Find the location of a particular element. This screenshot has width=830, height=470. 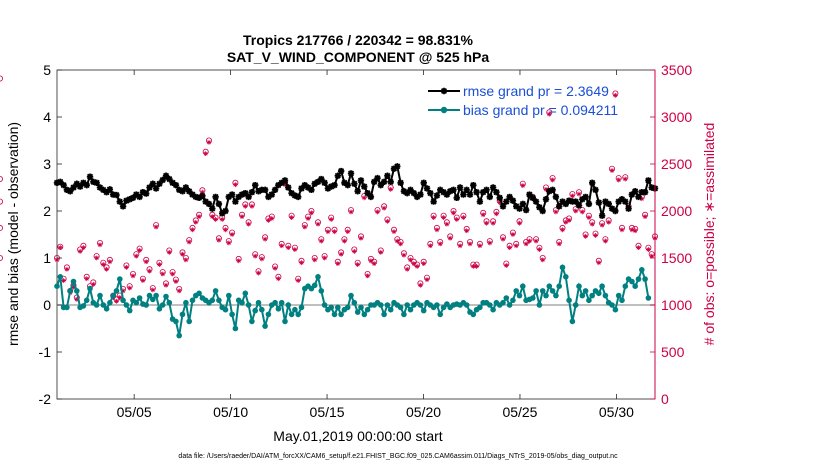

x-axis-label: May.01,2019 00:00:00 start is located at coordinates (358, 436).